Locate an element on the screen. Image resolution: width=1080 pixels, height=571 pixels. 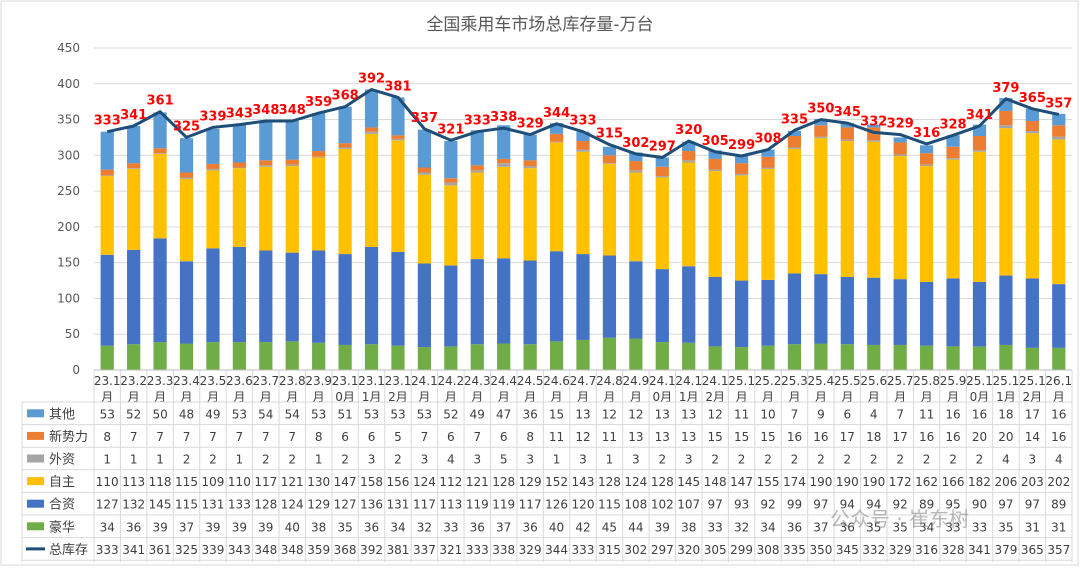
x-tick-label: 24.3 is located at coordinates (477, 381).